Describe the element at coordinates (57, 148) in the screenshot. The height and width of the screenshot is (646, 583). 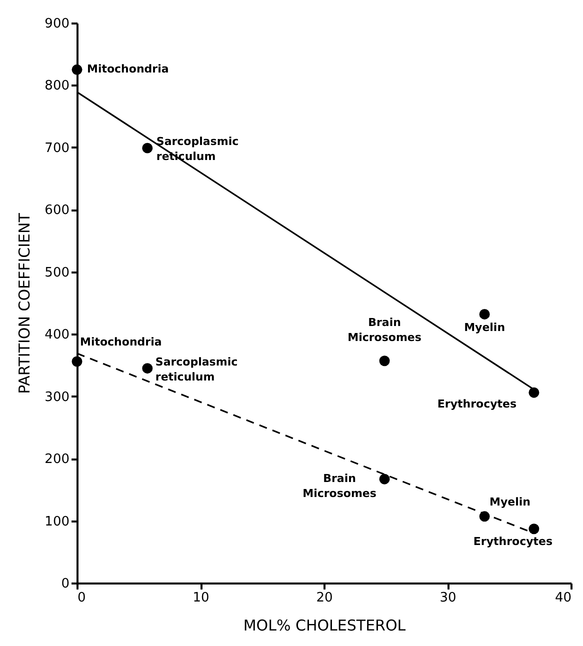
I see `y-tick-label: 700` at that location.